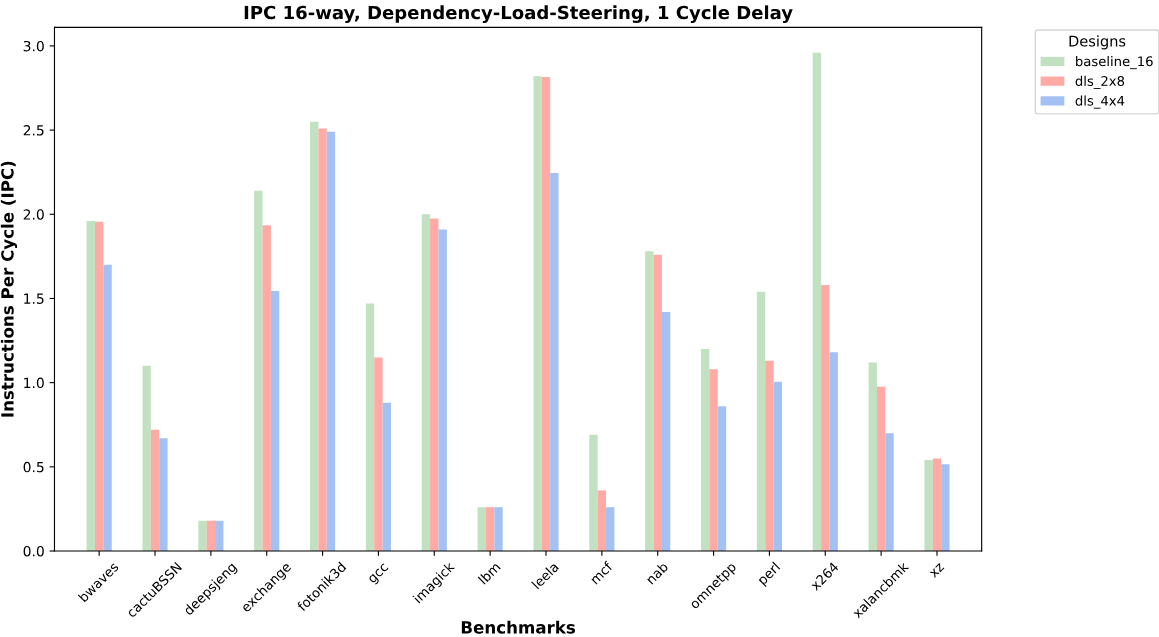  What do you see at coordinates (518, 627) in the screenshot?
I see `x-axis-title: Benchmarks` at bounding box center [518, 627].